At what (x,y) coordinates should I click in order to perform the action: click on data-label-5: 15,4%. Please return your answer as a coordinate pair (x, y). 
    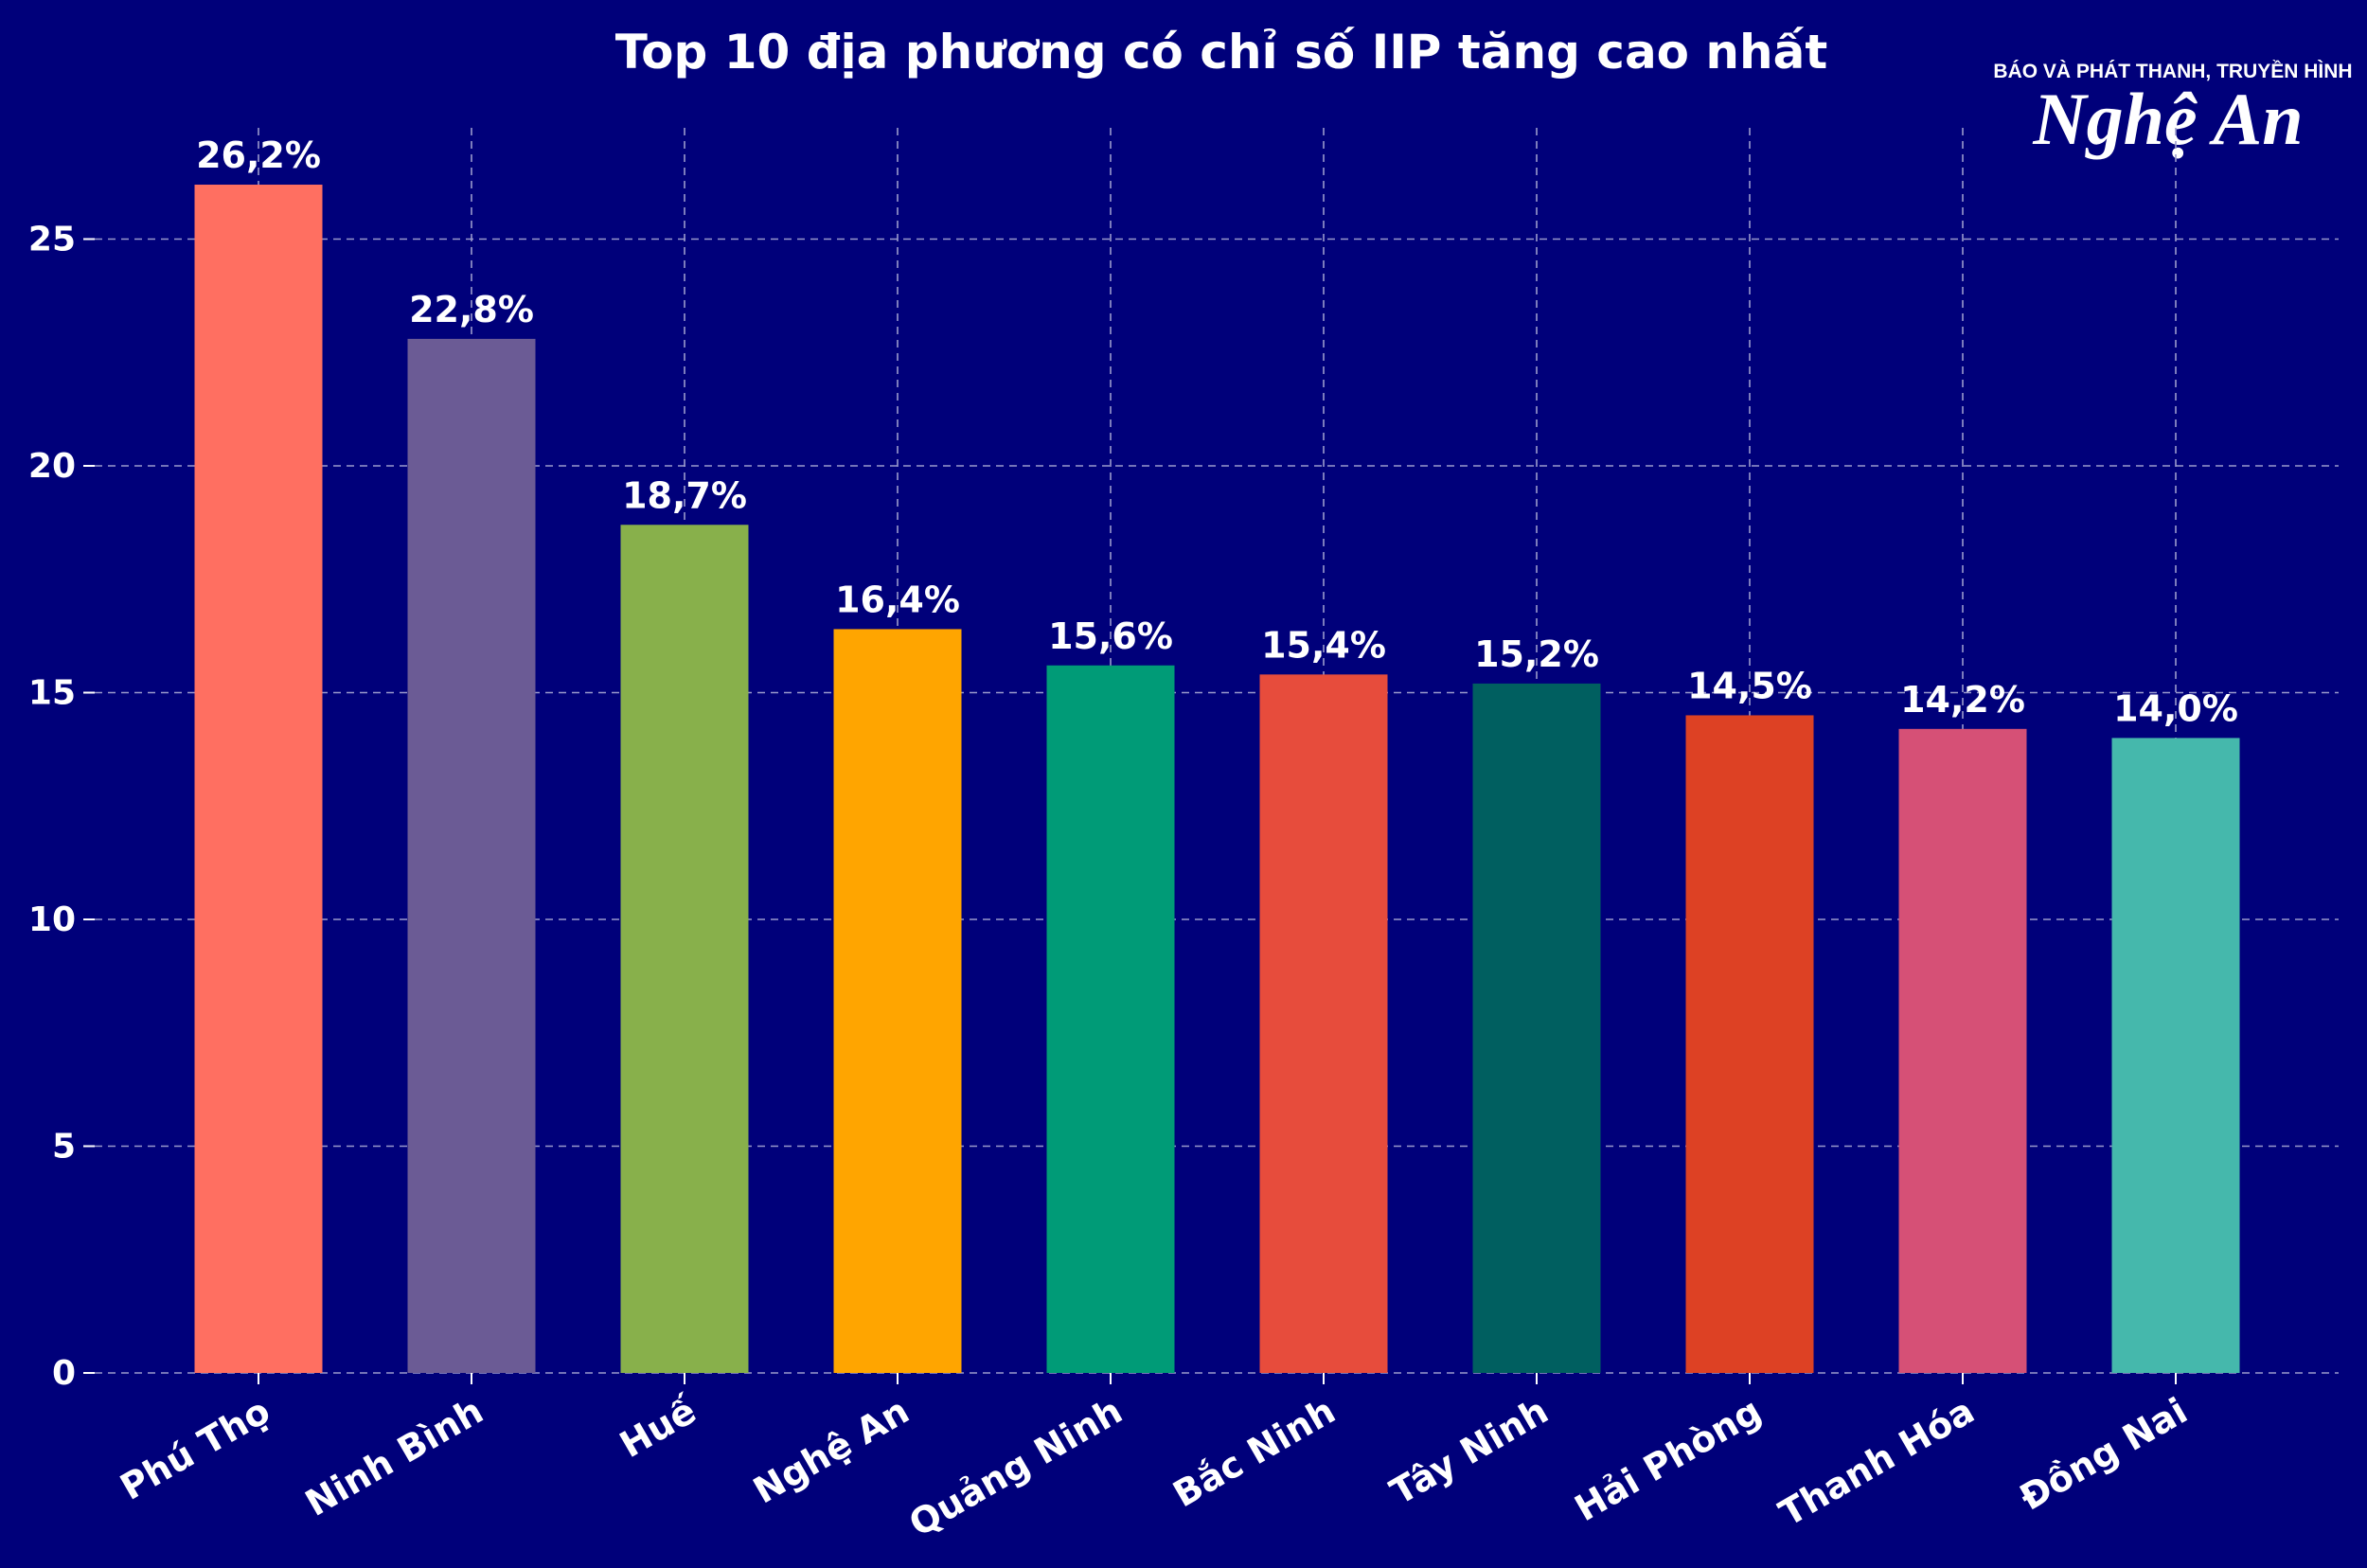
    Looking at the image, I should click on (1323, 645).